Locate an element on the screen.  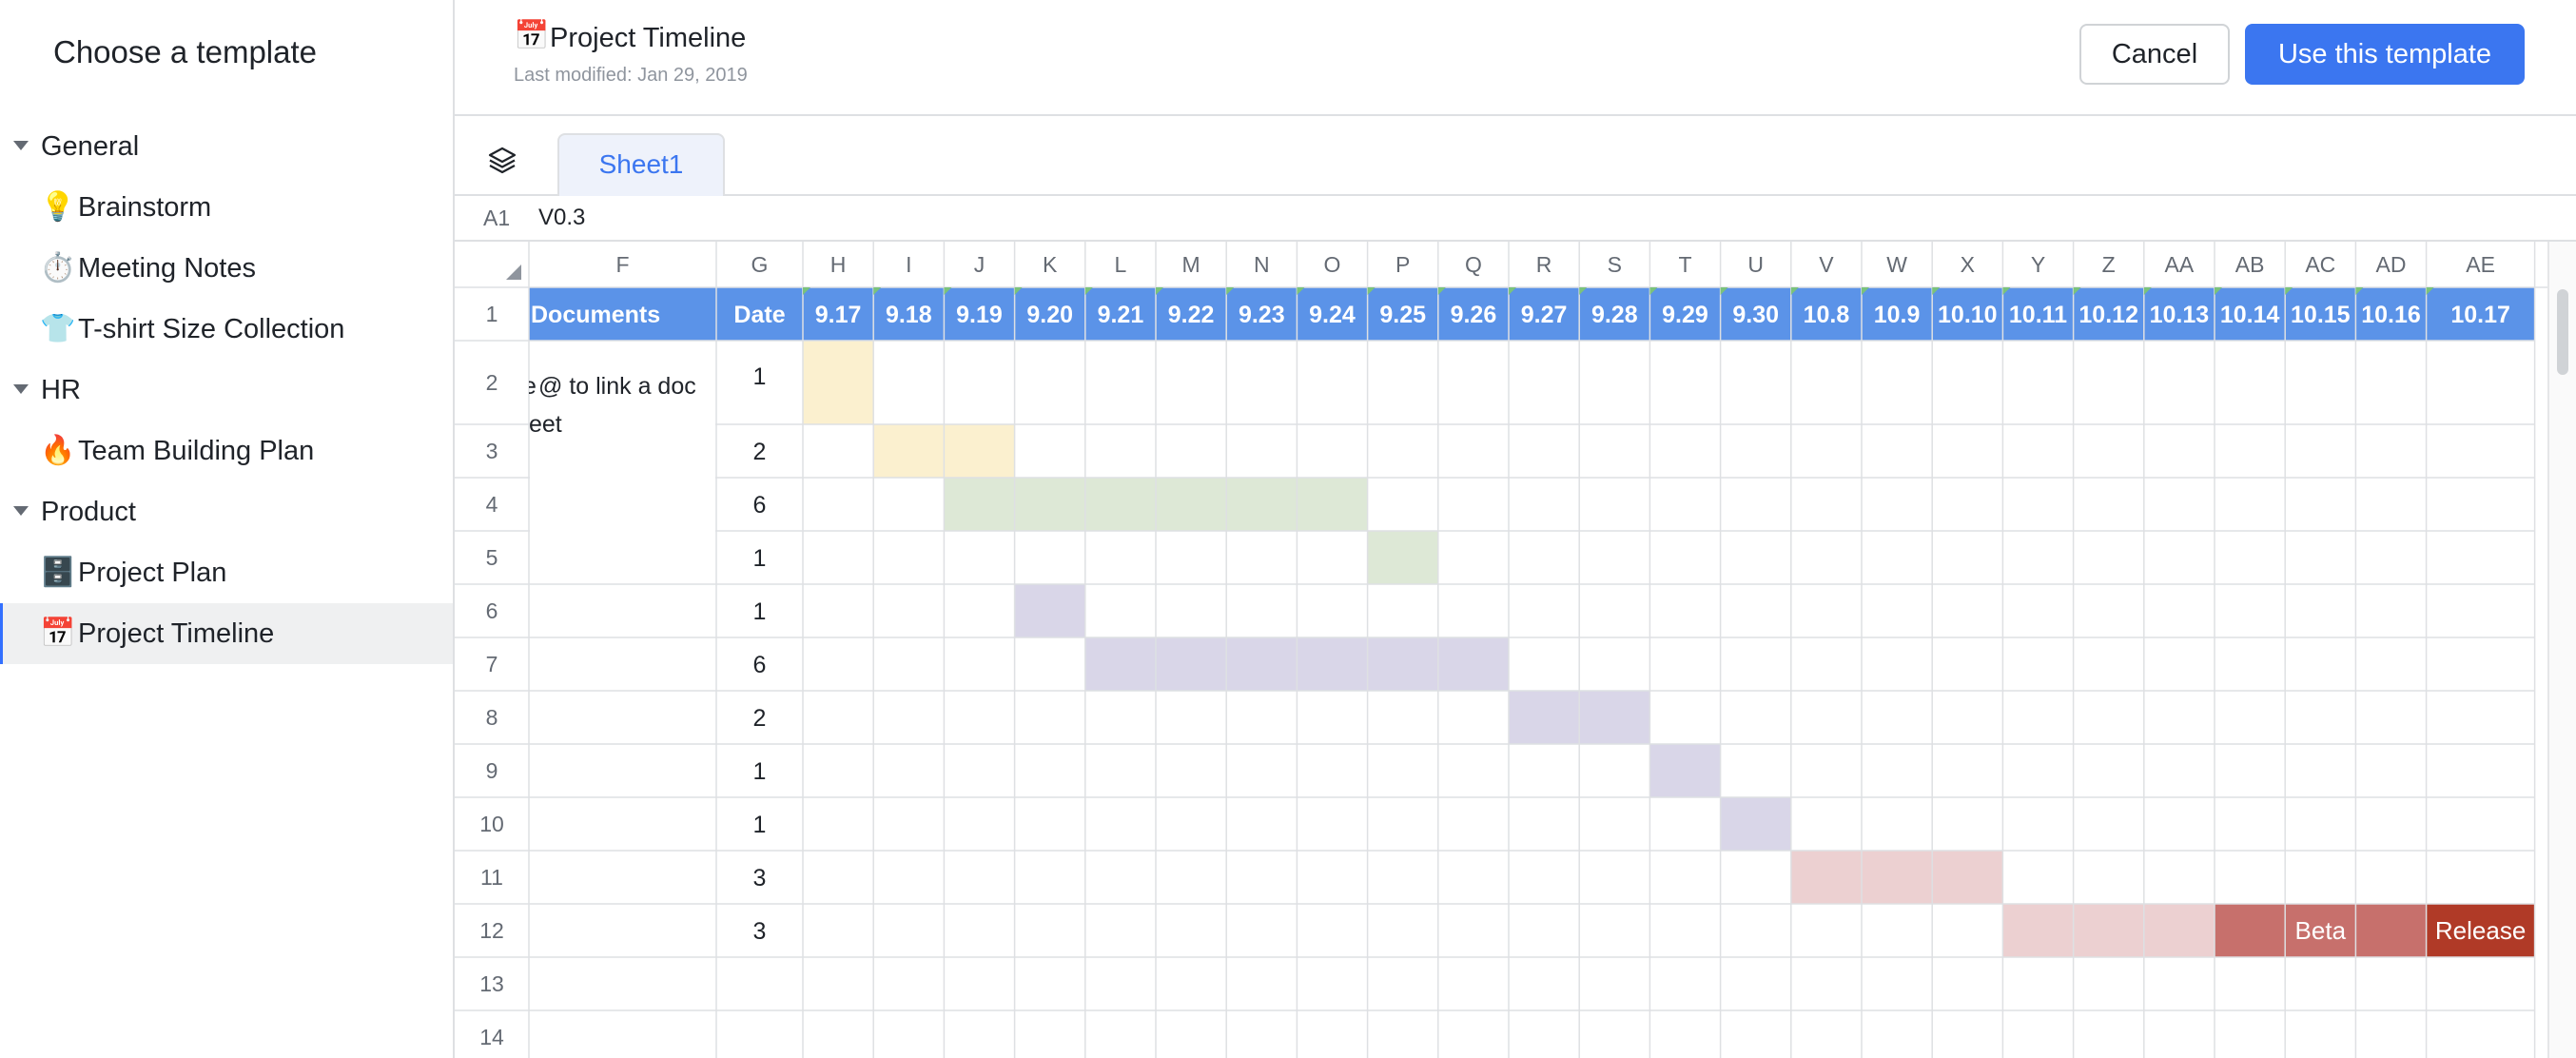
header-cell-day: 10.17 is located at coordinates (2480, 315).